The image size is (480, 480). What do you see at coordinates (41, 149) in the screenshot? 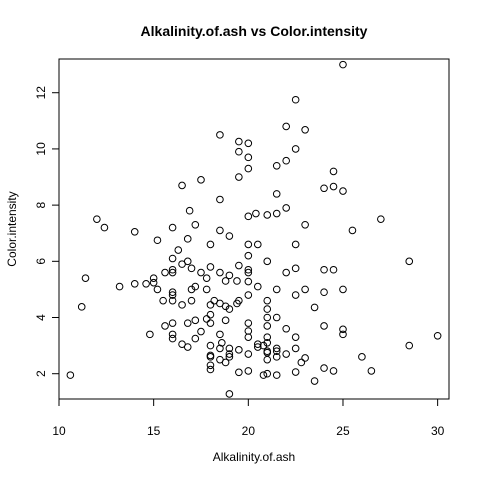
I see `y-tick-label: 10` at bounding box center [41, 149].